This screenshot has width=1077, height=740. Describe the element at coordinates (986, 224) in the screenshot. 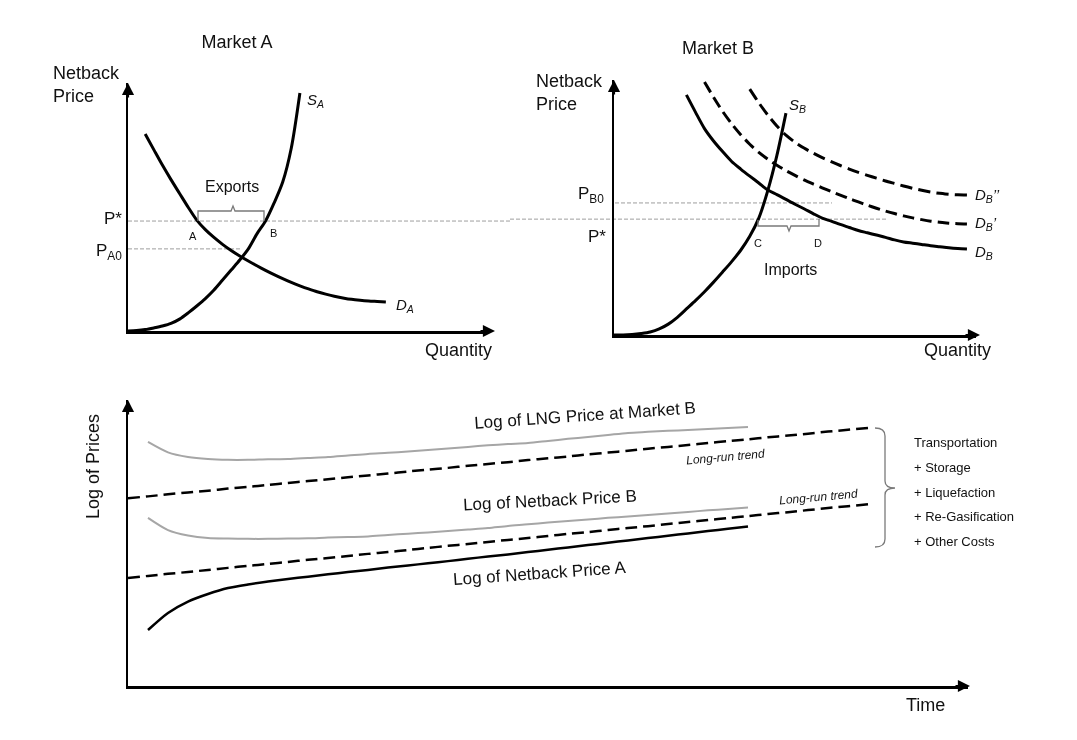

I see `series-label: D$_{B}$’` at that location.